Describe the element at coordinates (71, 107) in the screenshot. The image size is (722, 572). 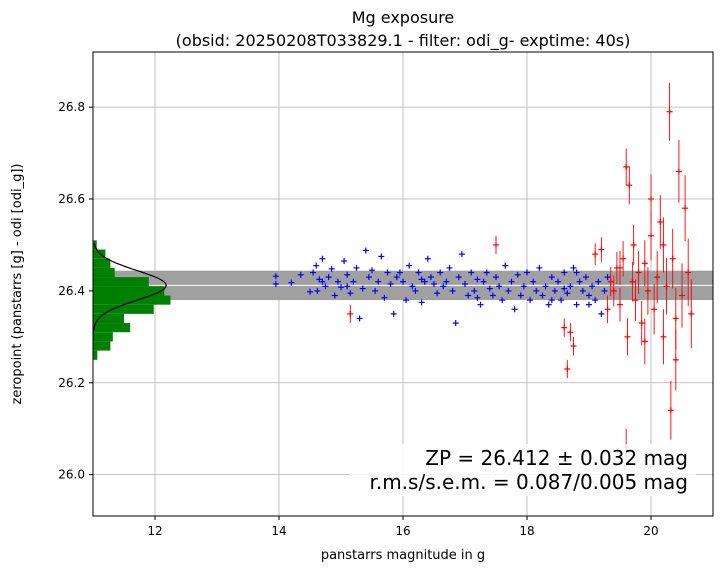
I see `y-tick-label: 26.8` at that location.